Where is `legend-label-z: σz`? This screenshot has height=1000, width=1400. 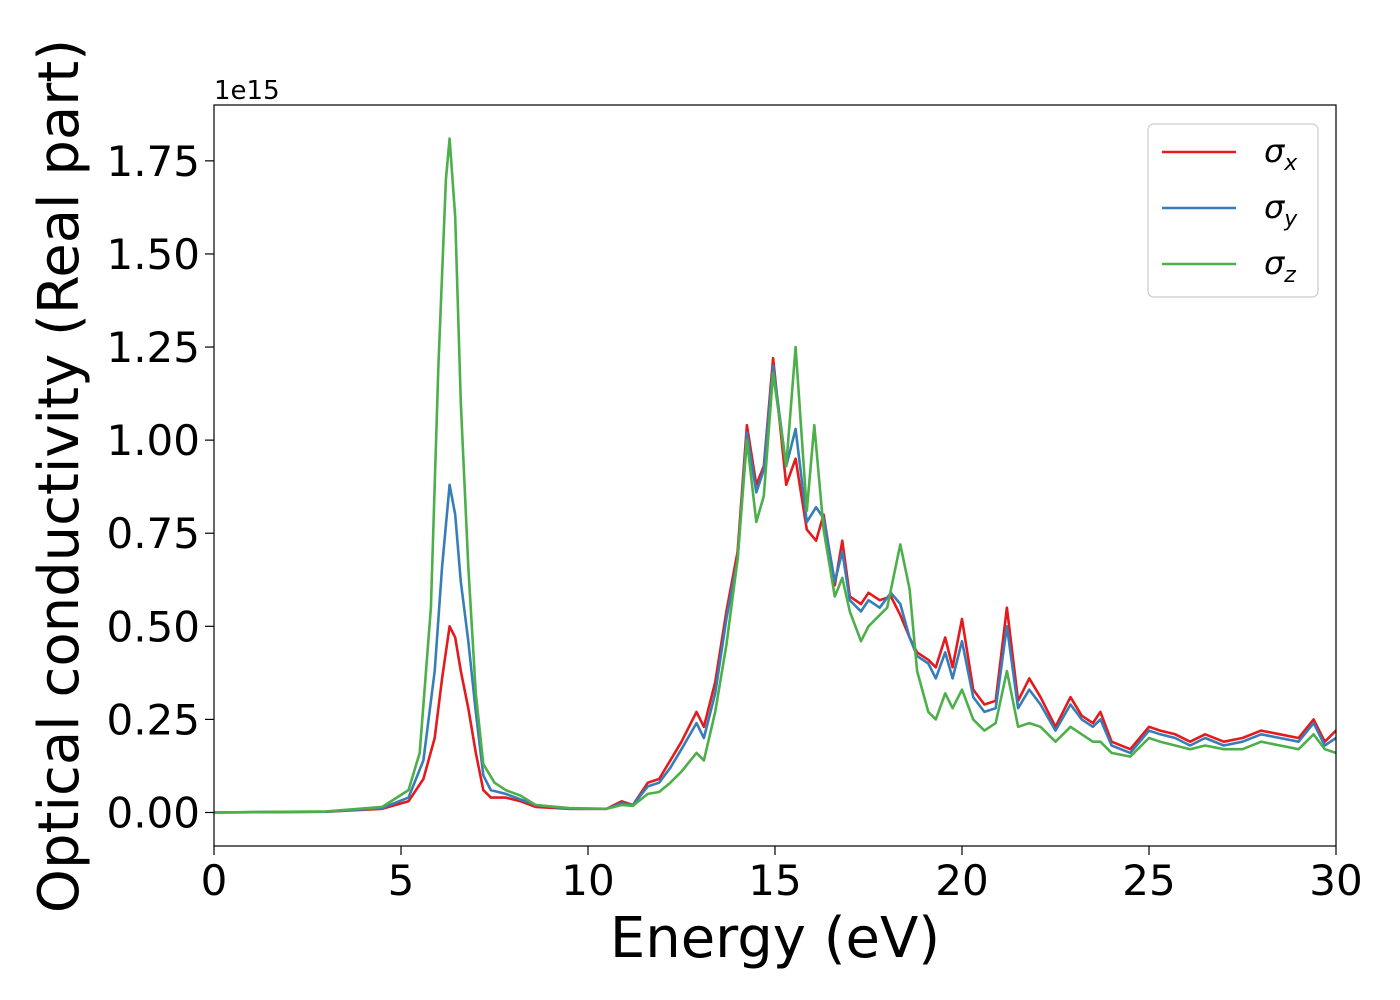
legend-label-z: σz is located at coordinates (1280, 266).